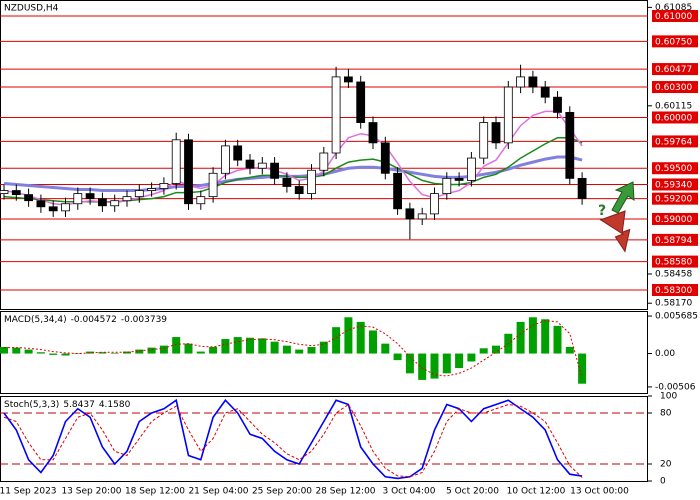 The width and height of the screenshot is (700, 500). I want to click on level-label: 0.59764, so click(673, 142).